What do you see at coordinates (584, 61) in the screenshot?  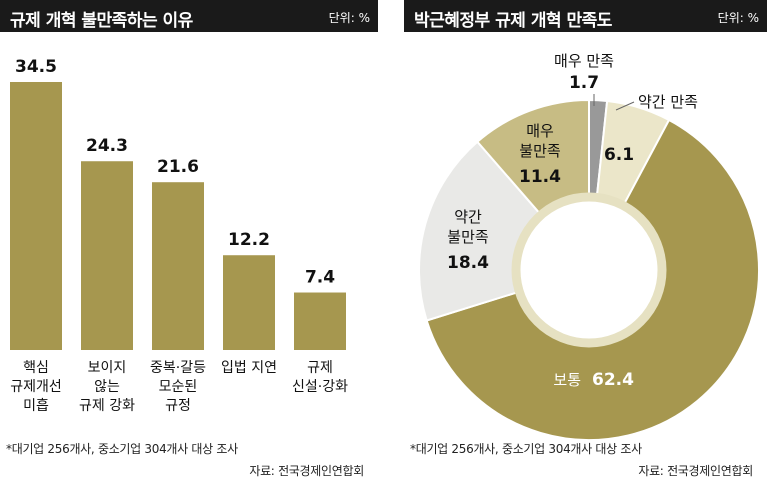 I see `donut-slice-label: 매우 만족` at bounding box center [584, 61].